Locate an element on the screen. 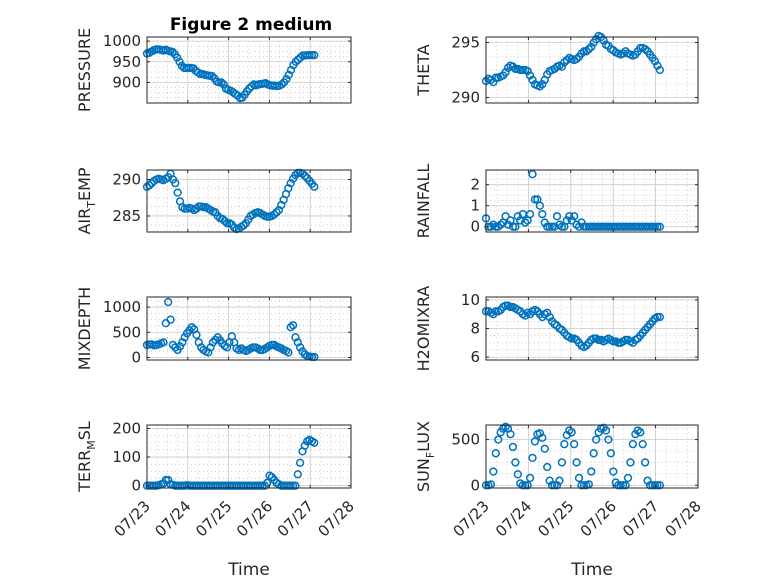 This screenshot has height=583, width=778. subplot-rainfall: 0 1 2 RAINFALL is located at coordinates (556, 201).